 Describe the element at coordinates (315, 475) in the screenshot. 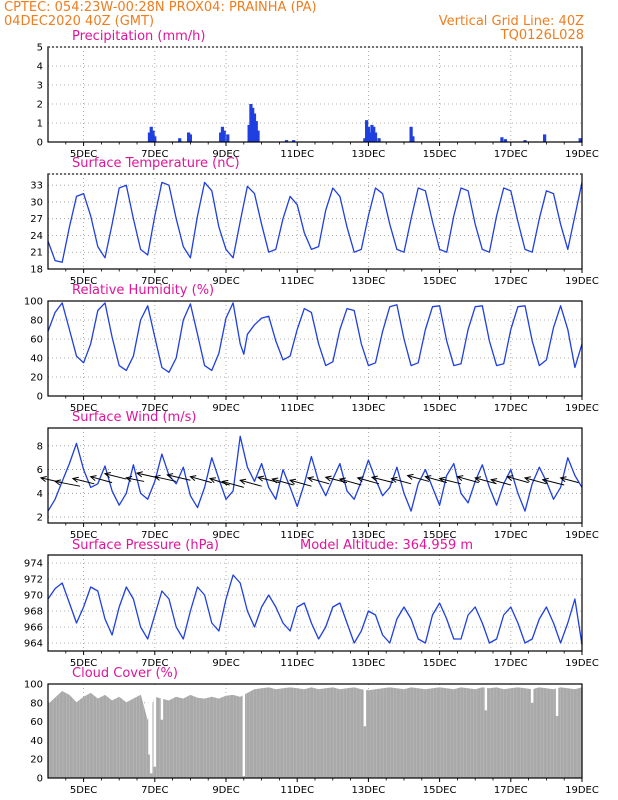

I see `panel-4-frame` at that location.